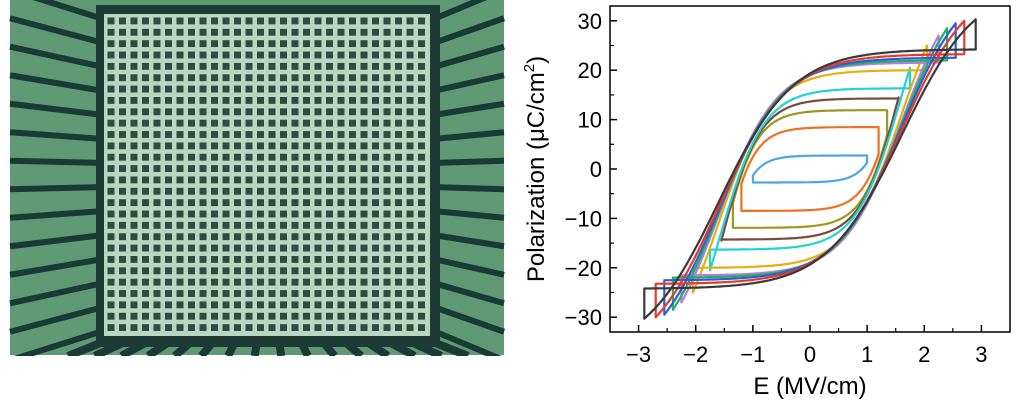 This screenshot has width=1021, height=405. What do you see at coordinates (470, 161) in the screenshot?
I see `electrode-lead-right` at bounding box center [470, 161].